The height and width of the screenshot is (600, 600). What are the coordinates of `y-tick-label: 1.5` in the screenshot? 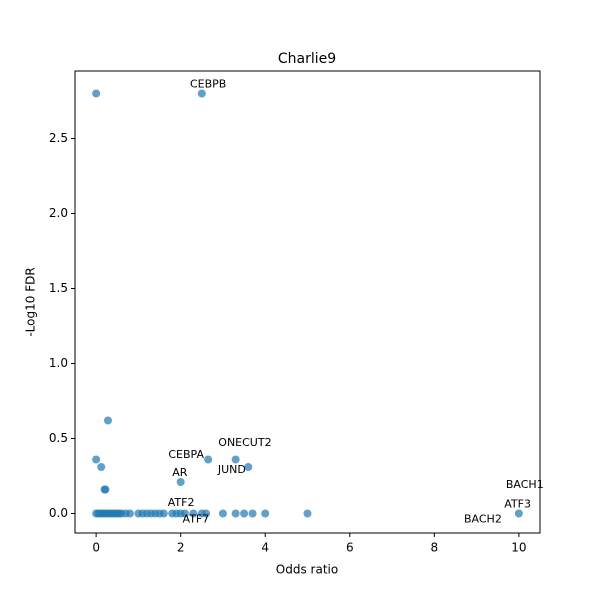 It's located at (58, 288).